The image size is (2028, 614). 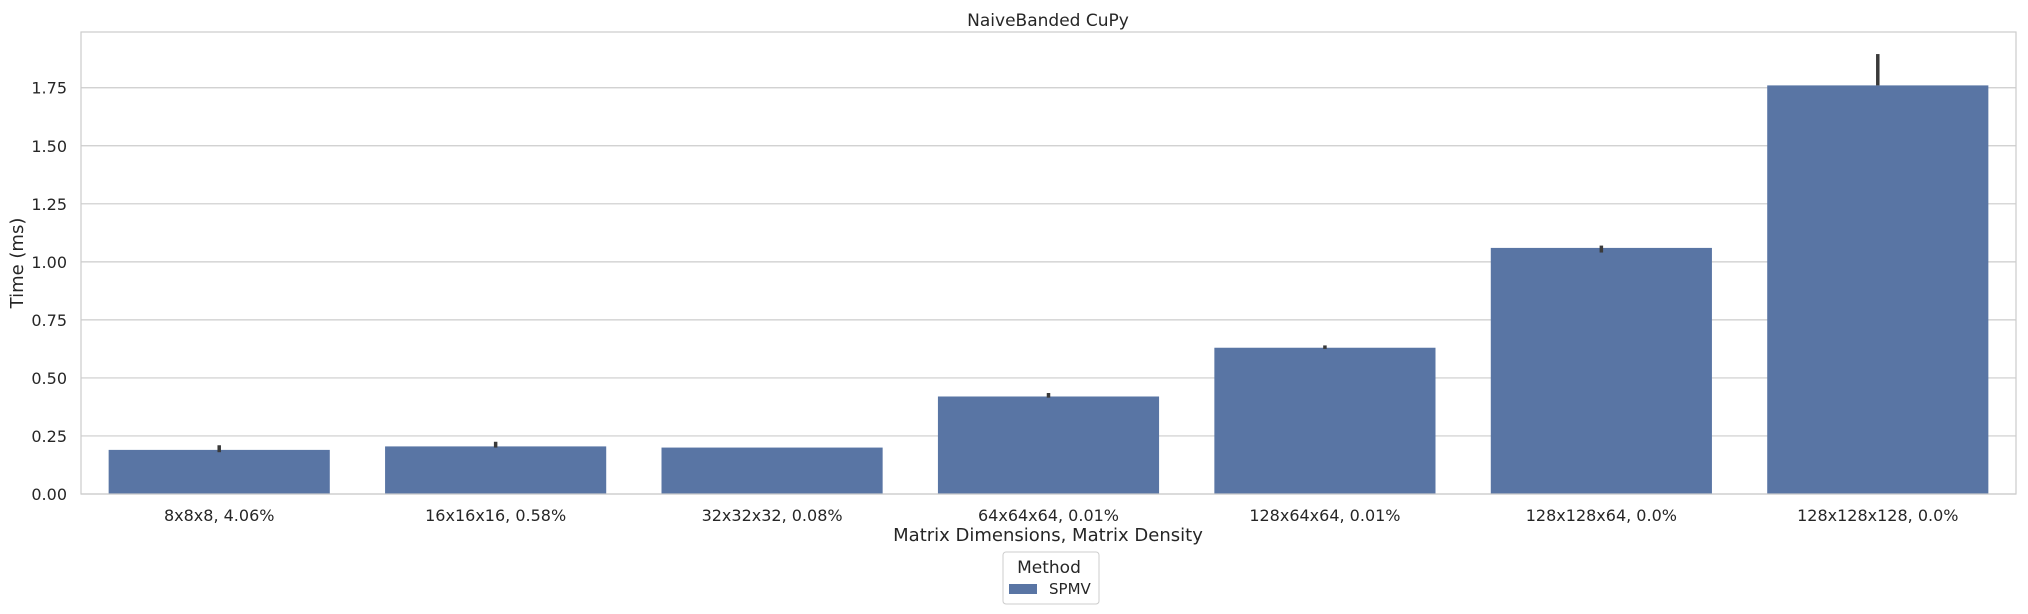 What do you see at coordinates (1049, 568) in the screenshot?
I see `legend-title: Method` at bounding box center [1049, 568].